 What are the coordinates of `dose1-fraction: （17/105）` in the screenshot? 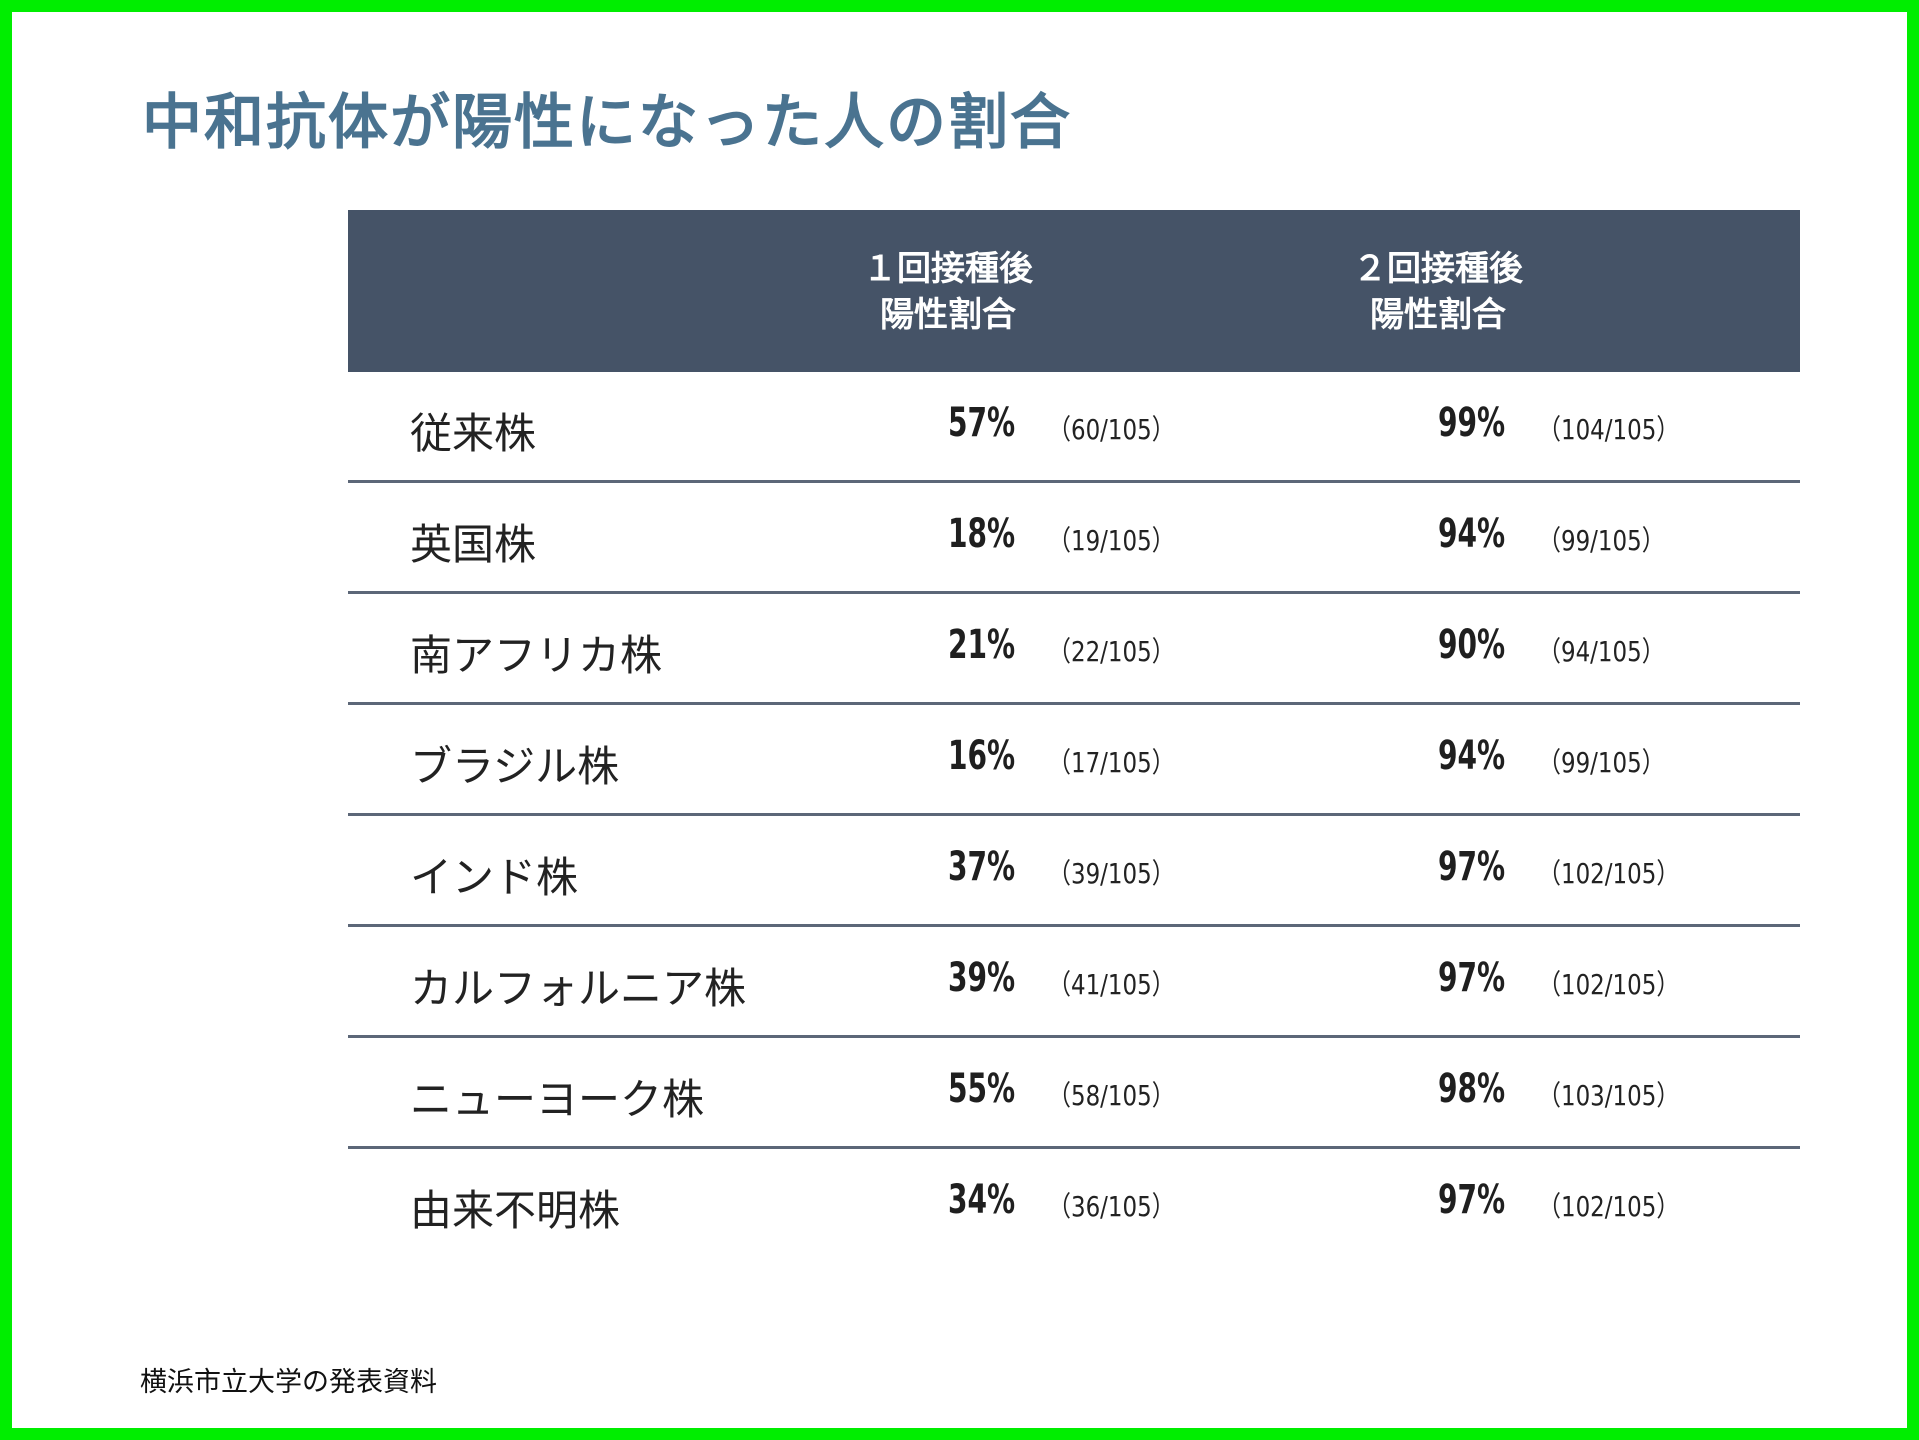 It's located at (1111, 762).